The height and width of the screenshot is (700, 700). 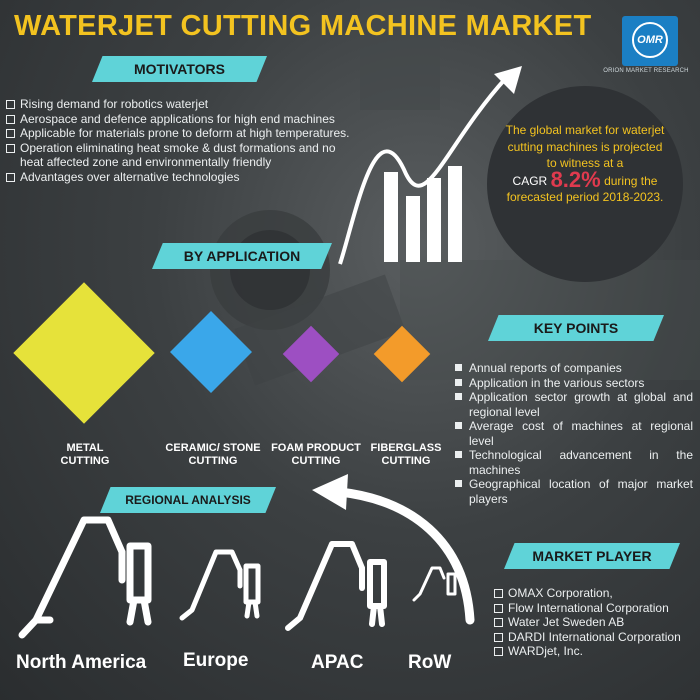 What do you see at coordinates (336, 586) in the screenshot?
I see `apac-robot-icon` at bounding box center [336, 586].